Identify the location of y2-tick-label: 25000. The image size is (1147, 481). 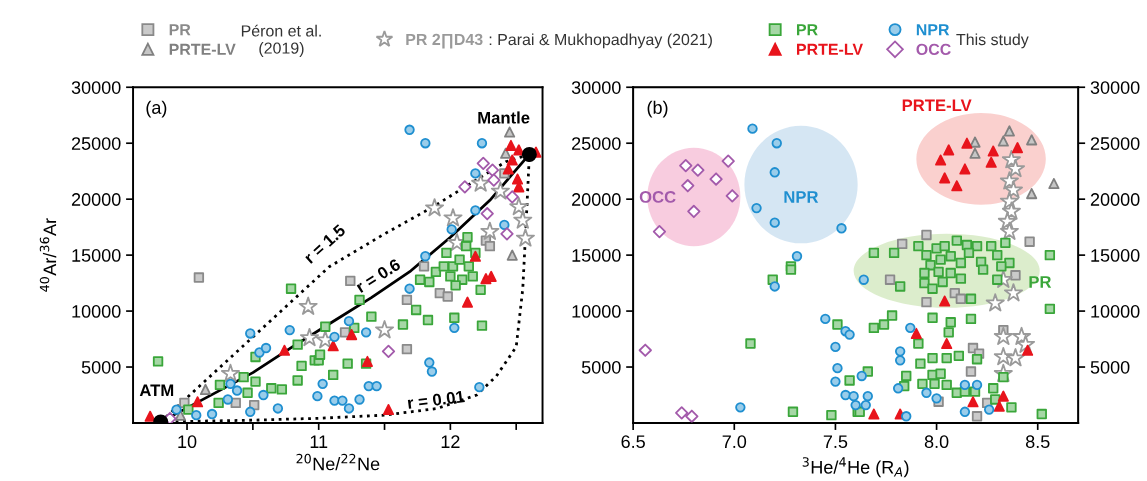
(1115, 143).